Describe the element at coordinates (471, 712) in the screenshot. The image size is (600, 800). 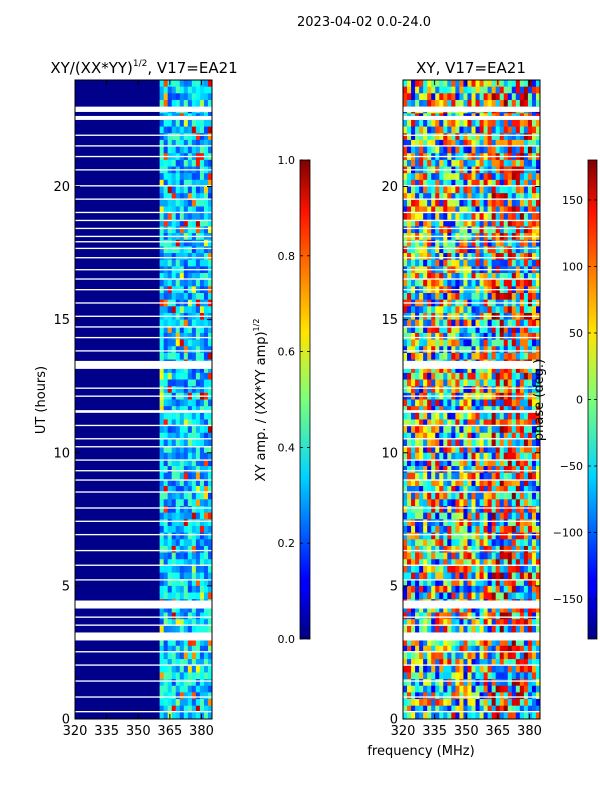
I see `phase-flagged-row` at that location.